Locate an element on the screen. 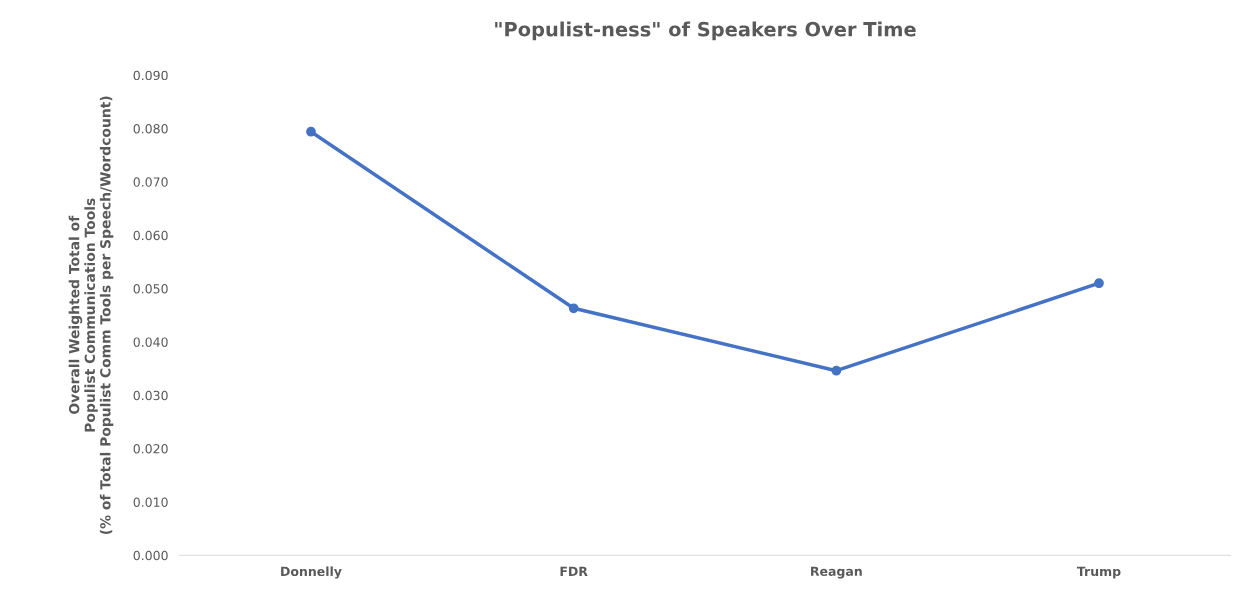 The height and width of the screenshot is (592, 1239). y-tick-label: 0.090 is located at coordinates (150, 75).